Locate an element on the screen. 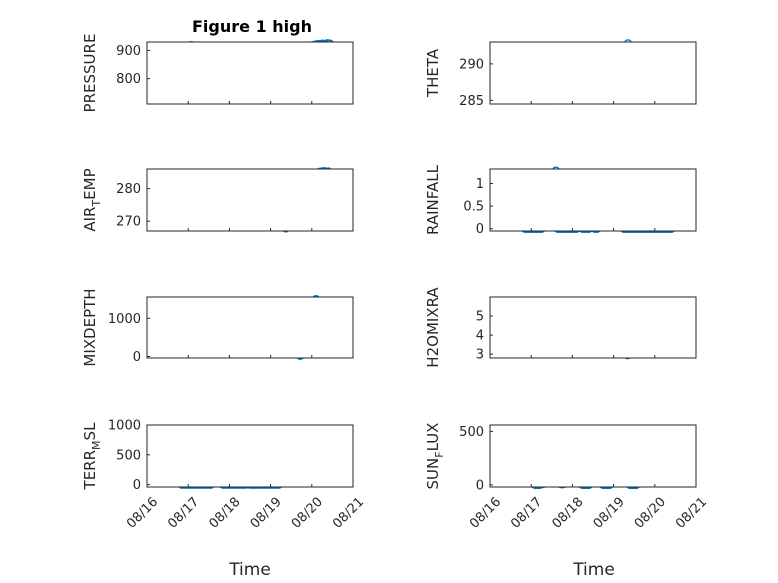 This screenshot has height=583, width=778. y-axis-label: SUNFLUX is located at coordinates (435, 456).